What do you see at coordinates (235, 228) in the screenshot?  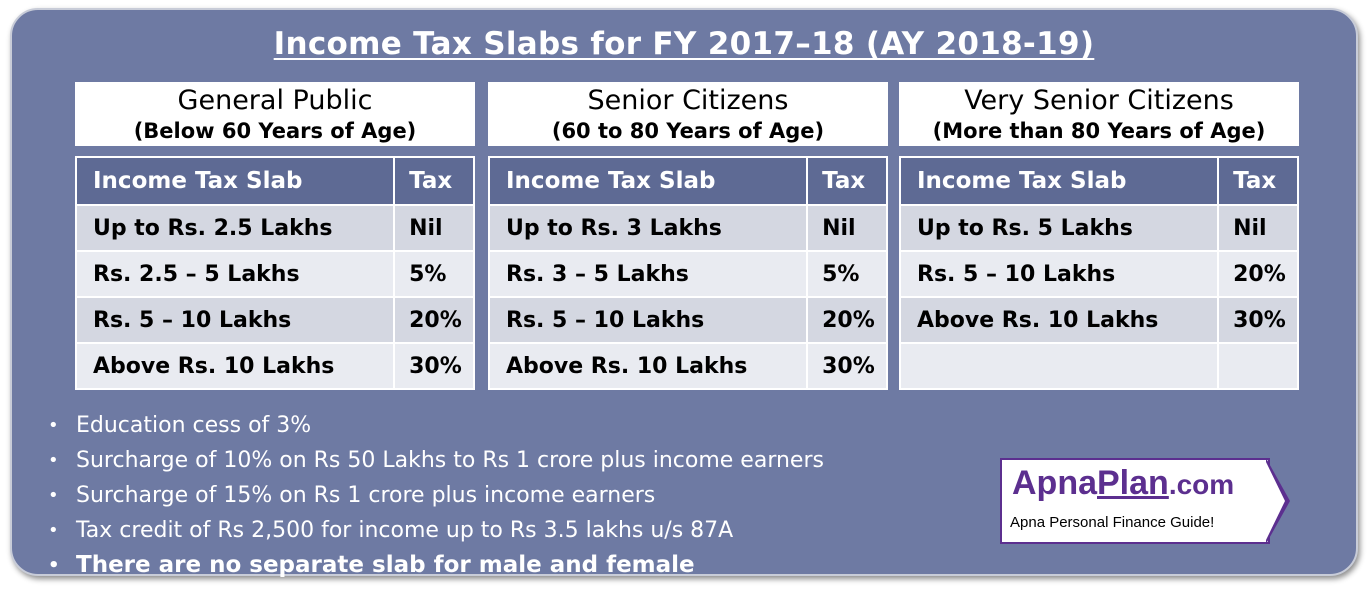 I see `slab-cell: Up to Rs. 2.5 Lakhs` at bounding box center [235, 228].